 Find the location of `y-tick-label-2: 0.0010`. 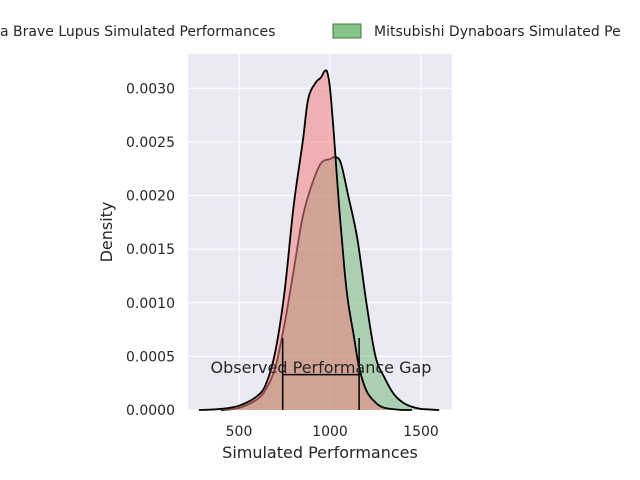

y-tick-label-2: 0.0010 is located at coordinates (150, 304).